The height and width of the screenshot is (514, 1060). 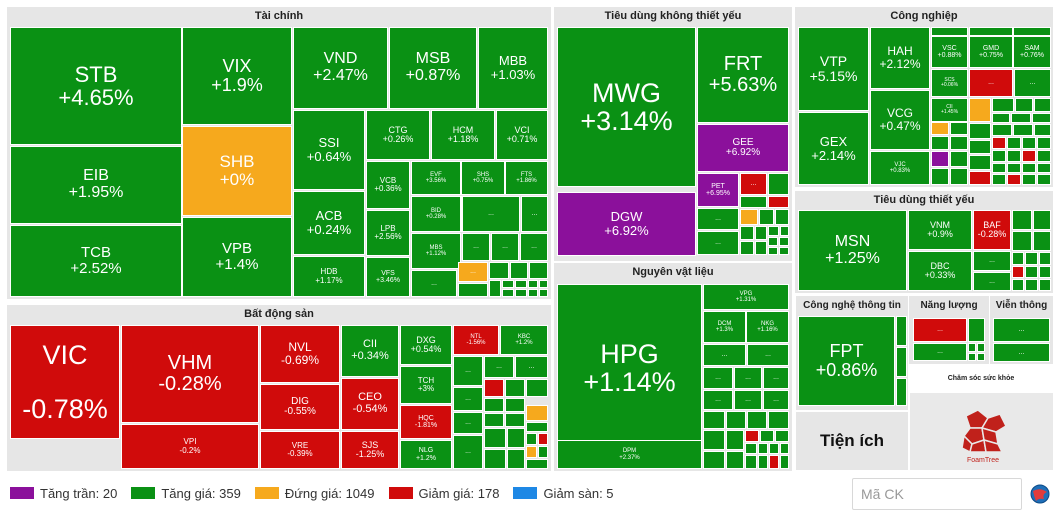 I want to click on stock-tile-vre: VRE -0.39%, so click(x=300, y=450).